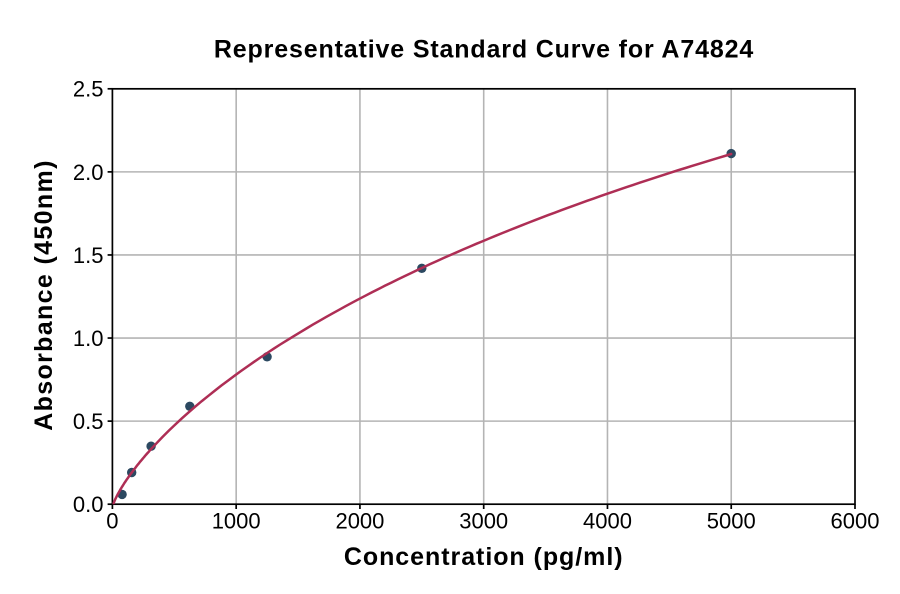 Image resolution: width=900 pixels, height=594 pixels. Describe the element at coordinates (88, 421) in the screenshot. I see `svg-text: 0.5` at that location.